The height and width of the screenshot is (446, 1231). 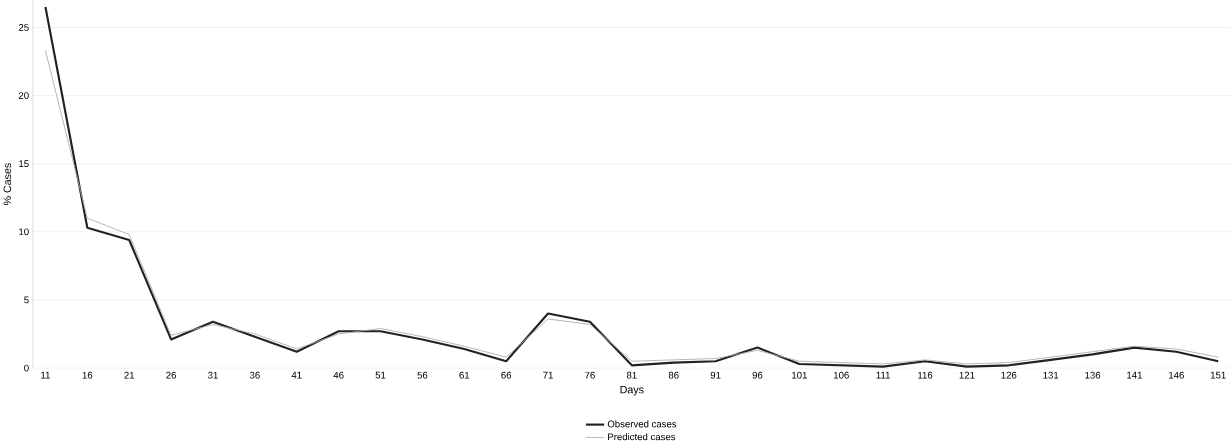 What do you see at coordinates (296, 375) in the screenshot?
I see `x-tick-label: 41` at bounding box center [296, 375].